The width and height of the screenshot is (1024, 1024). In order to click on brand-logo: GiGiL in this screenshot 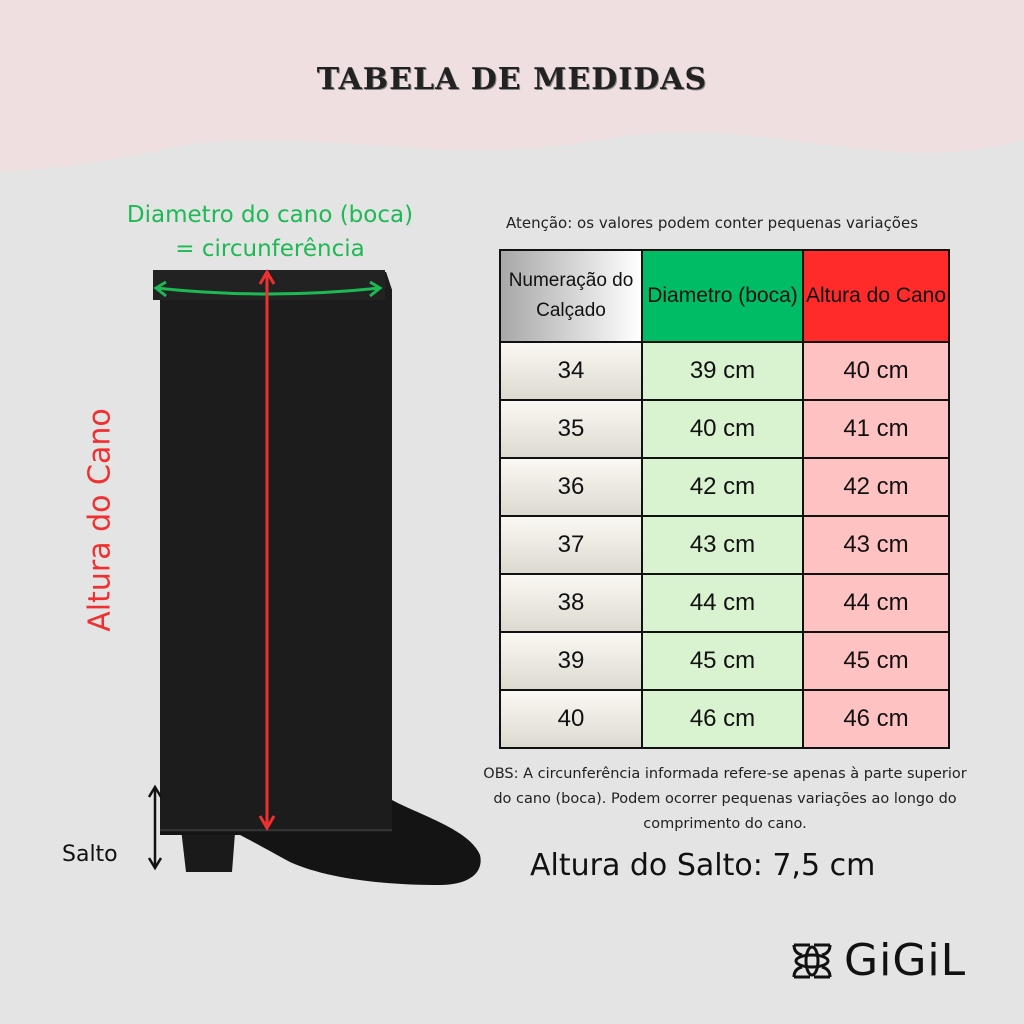, I will do `click(878, 960)`.